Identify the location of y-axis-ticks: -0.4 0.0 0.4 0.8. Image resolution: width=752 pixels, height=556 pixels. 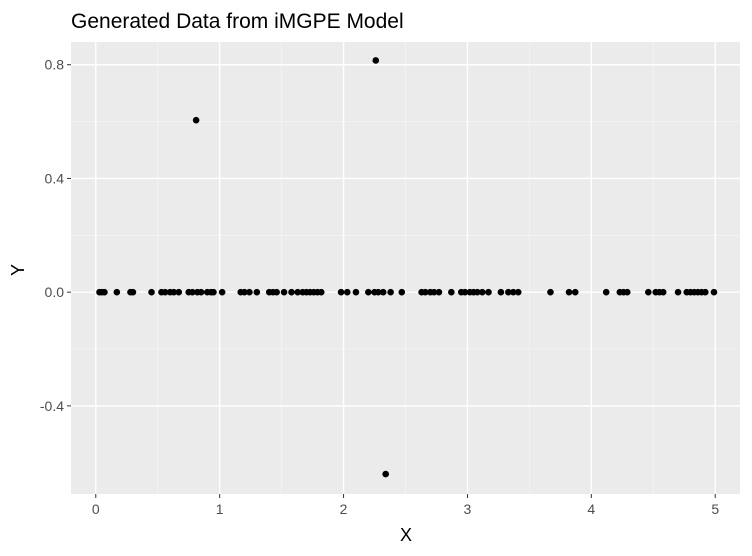
(55, 235).